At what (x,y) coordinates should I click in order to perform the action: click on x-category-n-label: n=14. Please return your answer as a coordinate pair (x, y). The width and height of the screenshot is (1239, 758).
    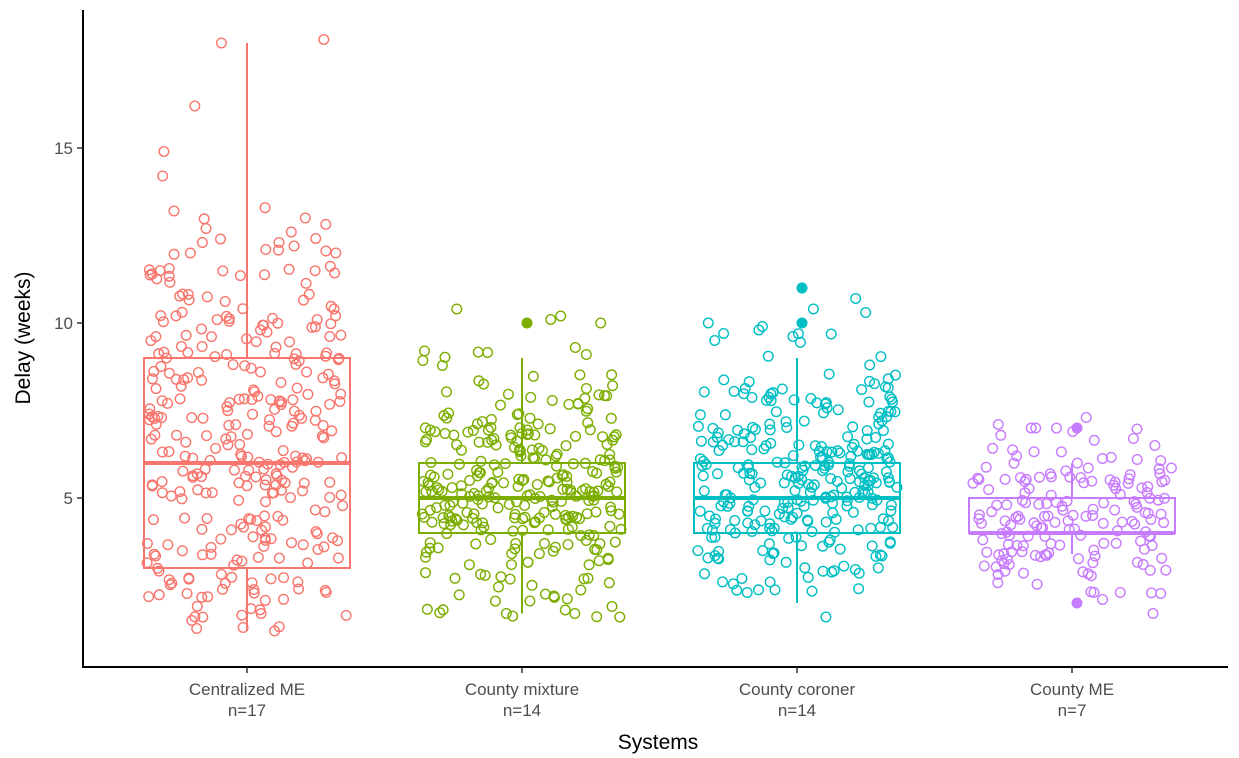
    Looking at the image, I should click on (797, 710).